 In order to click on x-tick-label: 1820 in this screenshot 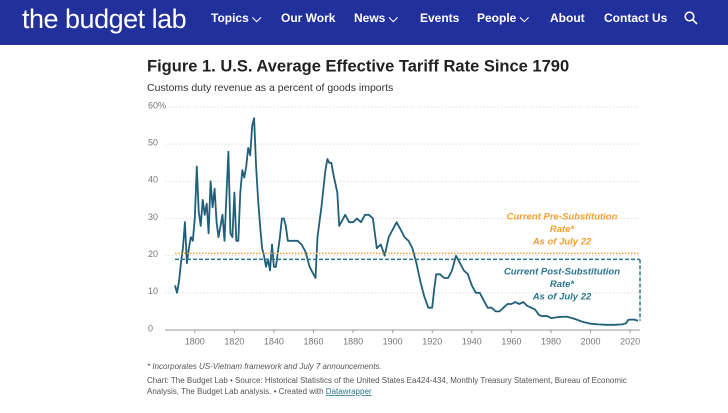, I will do `click(234, 341)`.